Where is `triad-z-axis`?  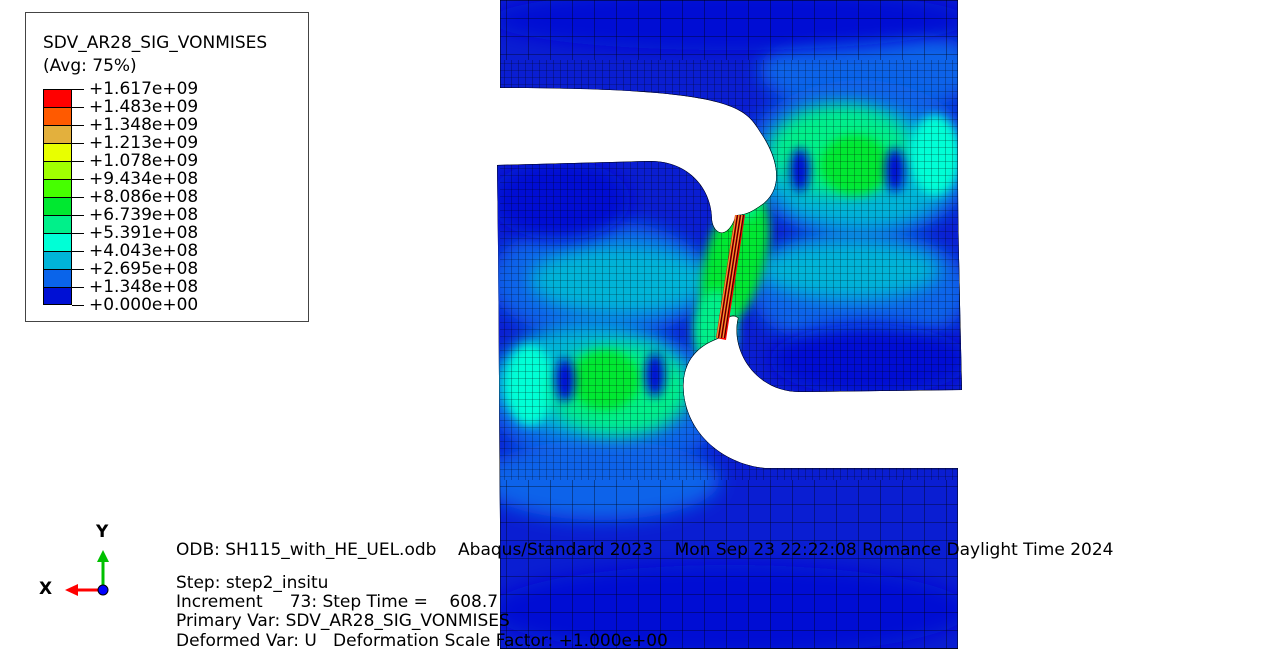 triad-z-axis is located at coordinates (103, 590).